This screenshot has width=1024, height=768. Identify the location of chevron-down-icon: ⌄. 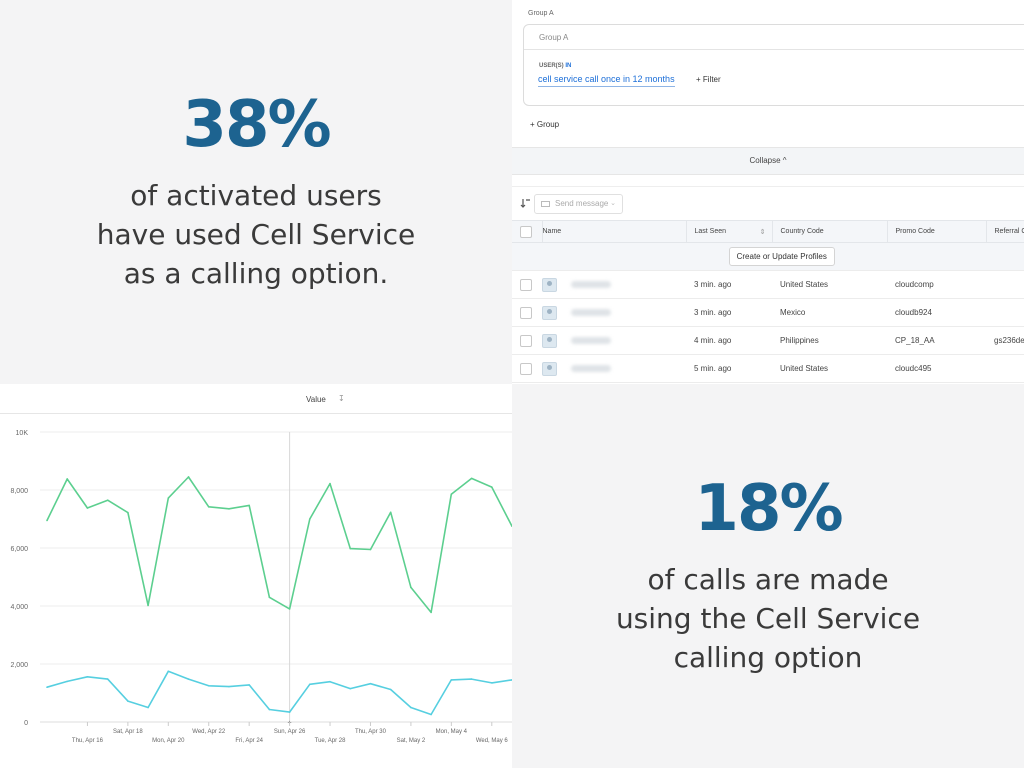
(613, 203).